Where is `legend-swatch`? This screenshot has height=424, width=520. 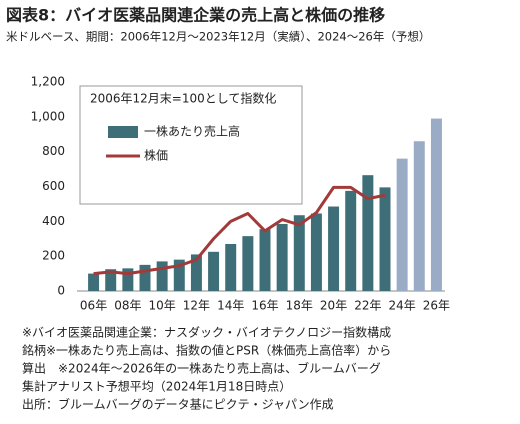
legend-swatch is located at coordinates (123, 132).